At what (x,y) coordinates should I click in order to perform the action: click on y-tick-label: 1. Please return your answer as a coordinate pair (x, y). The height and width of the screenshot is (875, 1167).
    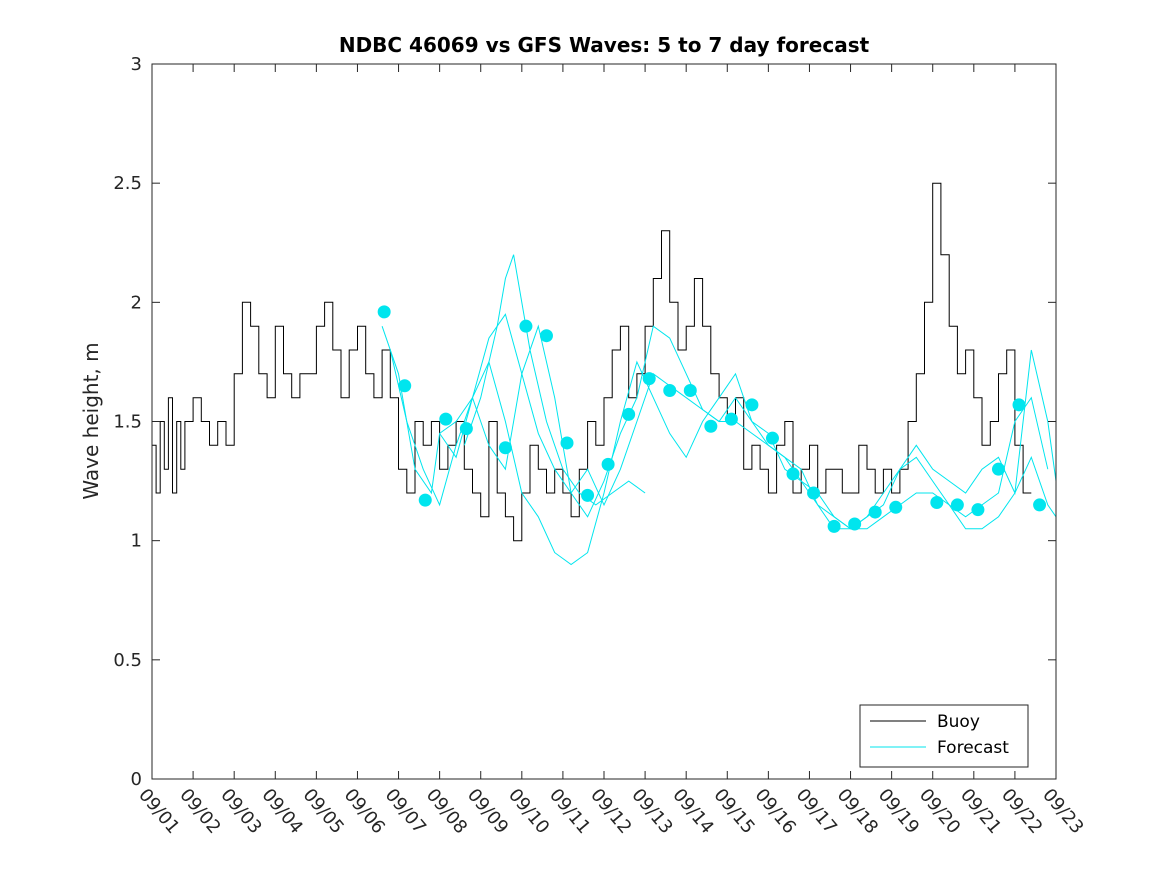
    Looking at the image, I should click on (136, 541).